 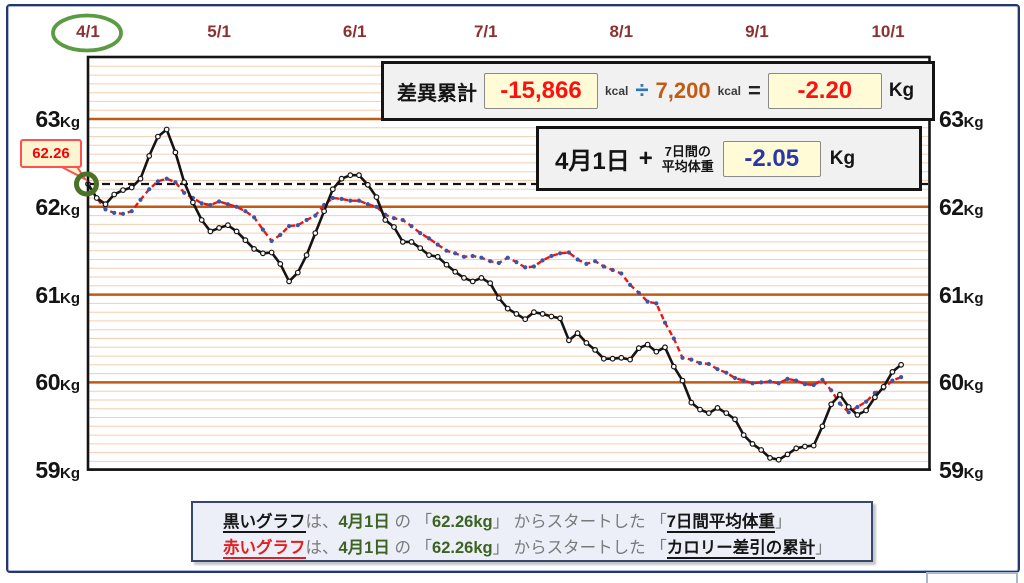 What do you see at coordinates (645, 158) in the screenshot?
I see `plus-sign: +` at bounding box center [645, 158].